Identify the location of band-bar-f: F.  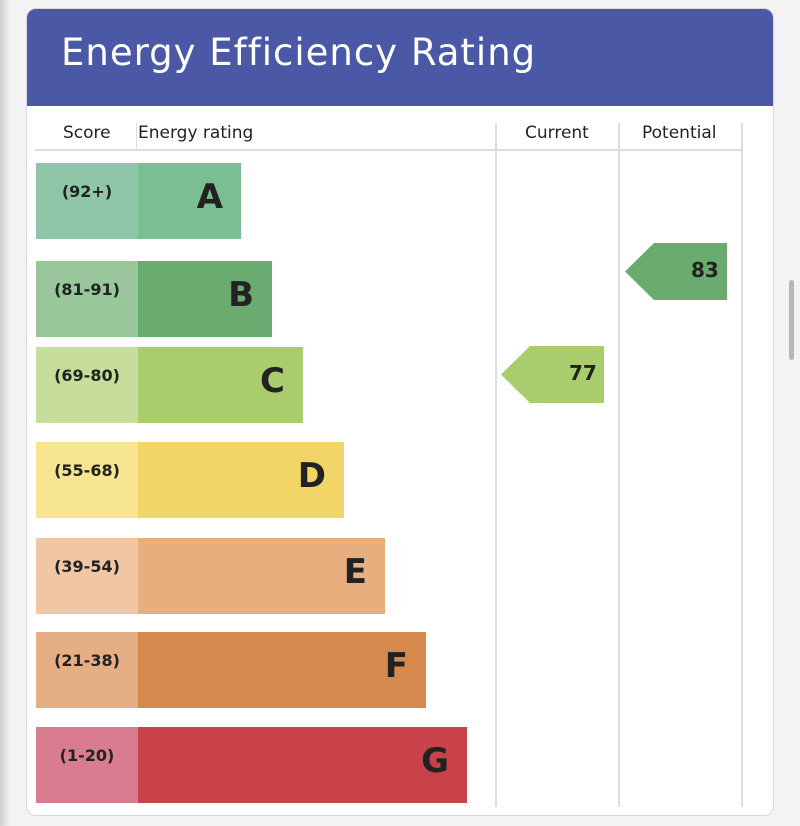
(282, 670).